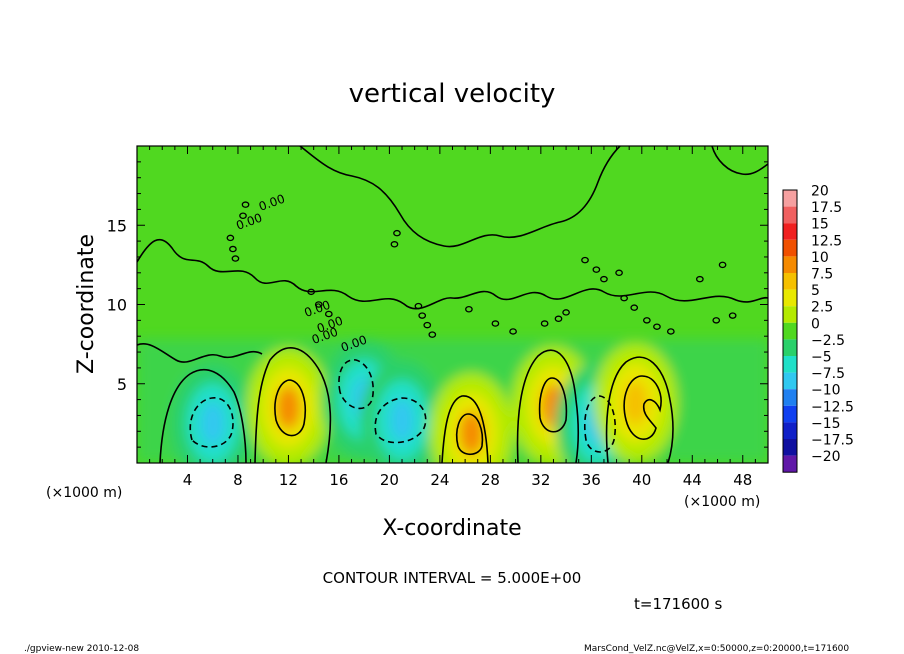 The width and height of the screenshot is (904, 654). Describe the element at coordinates (338, 480) in the screenshot. I see `x-tick-label: 16` at that location.